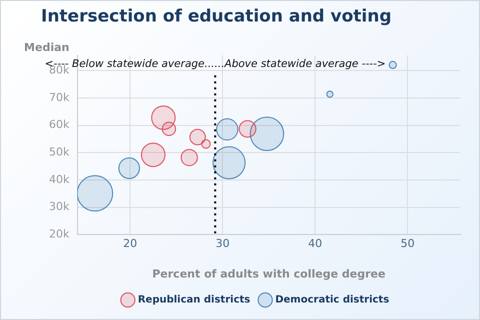 The height and width of the screenshot is (320, 480). Describe the element at coordinates (130, 243) in the screenshot. I see `x-tick-label: 20` at that location.